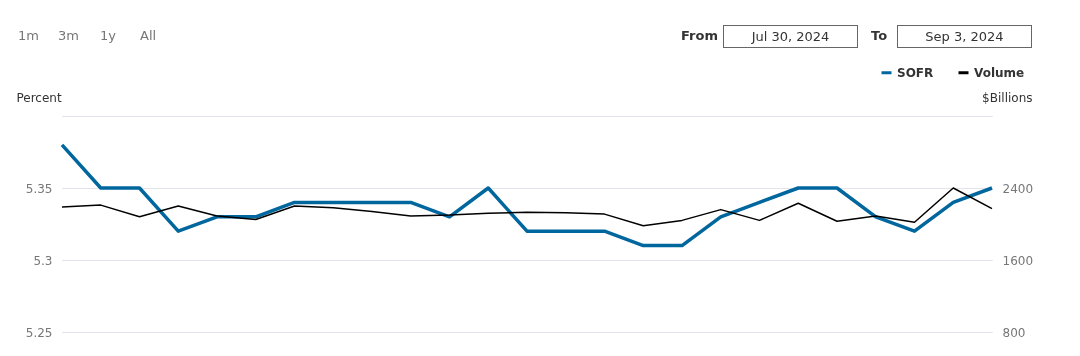 This screenshot has width=1080, height=356. I want to click on text: To, so click(879, 35).